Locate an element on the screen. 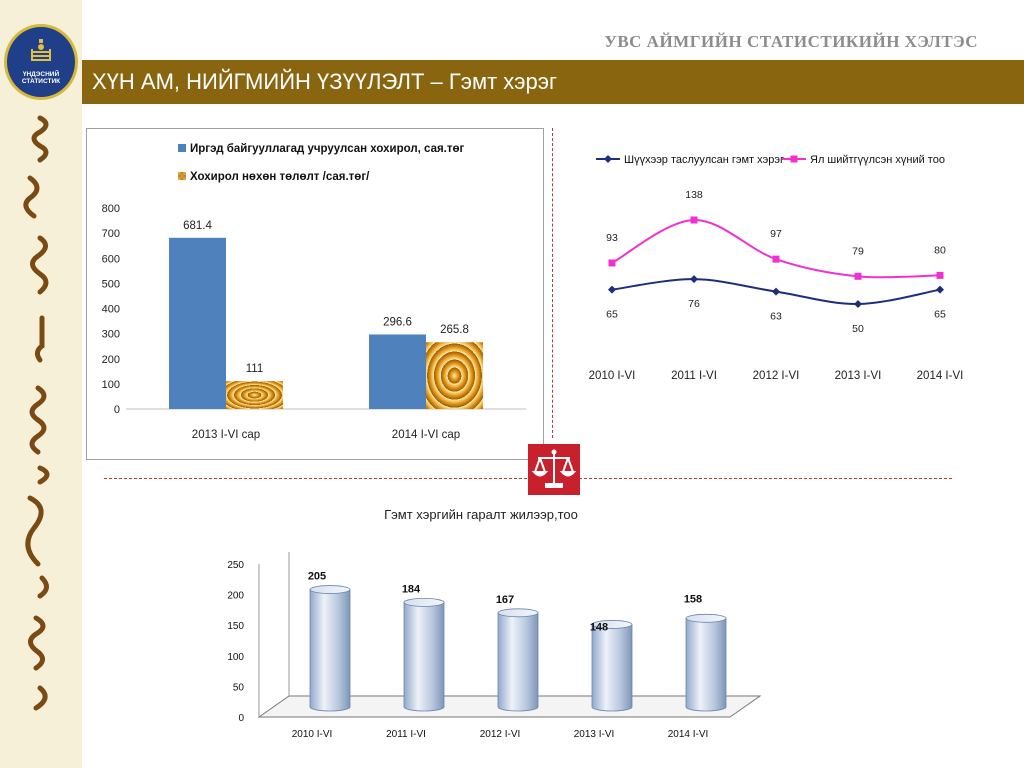  logo-text-line1: ҮНДЭСНИЙ is located at coordinates (41, 74).